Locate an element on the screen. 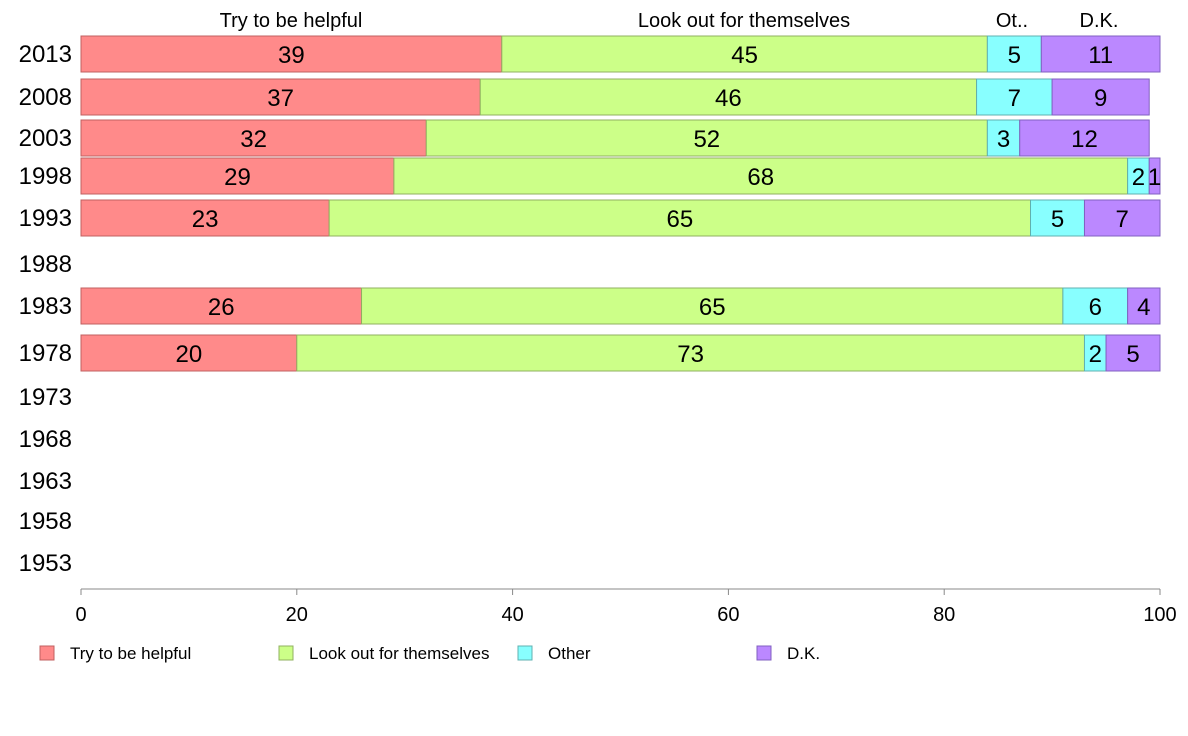 This screenshot has height=736, width=1188. year-label: 1968 is located at coordinates (45, 439).